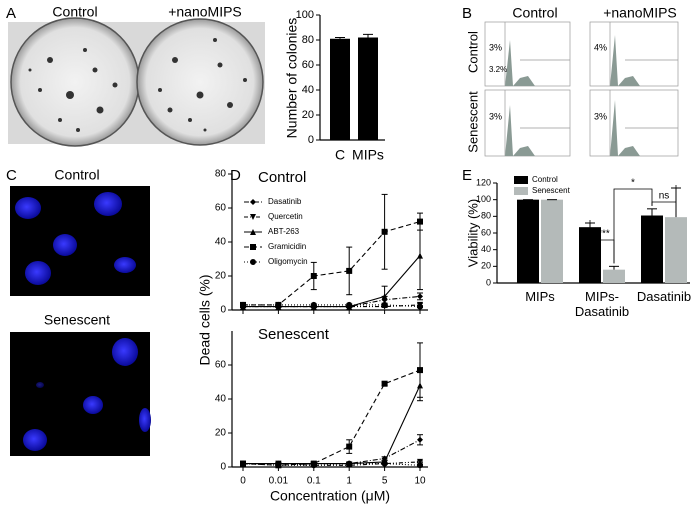 This screenshot has width=700, height=507. I want to click on column-label: +nanoMIPS, so click(640, 13).